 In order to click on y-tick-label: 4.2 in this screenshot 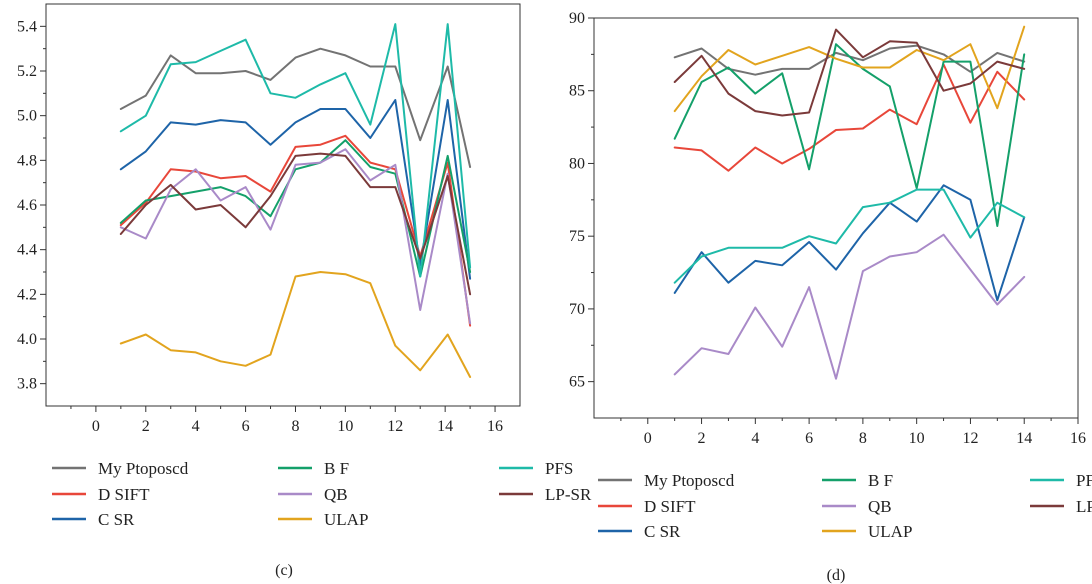, I will do `click(27, 294)`.